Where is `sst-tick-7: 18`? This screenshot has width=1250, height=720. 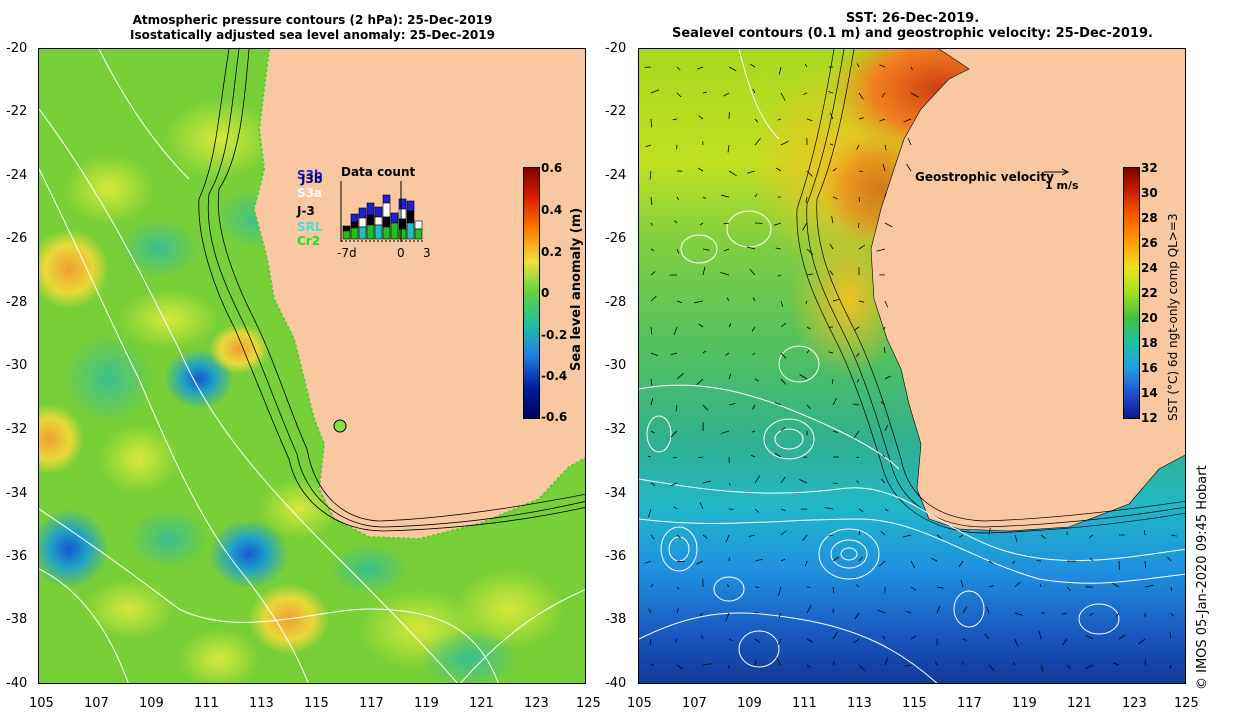 sst-tick-7: 18 is located at coordinates (1149, 343).